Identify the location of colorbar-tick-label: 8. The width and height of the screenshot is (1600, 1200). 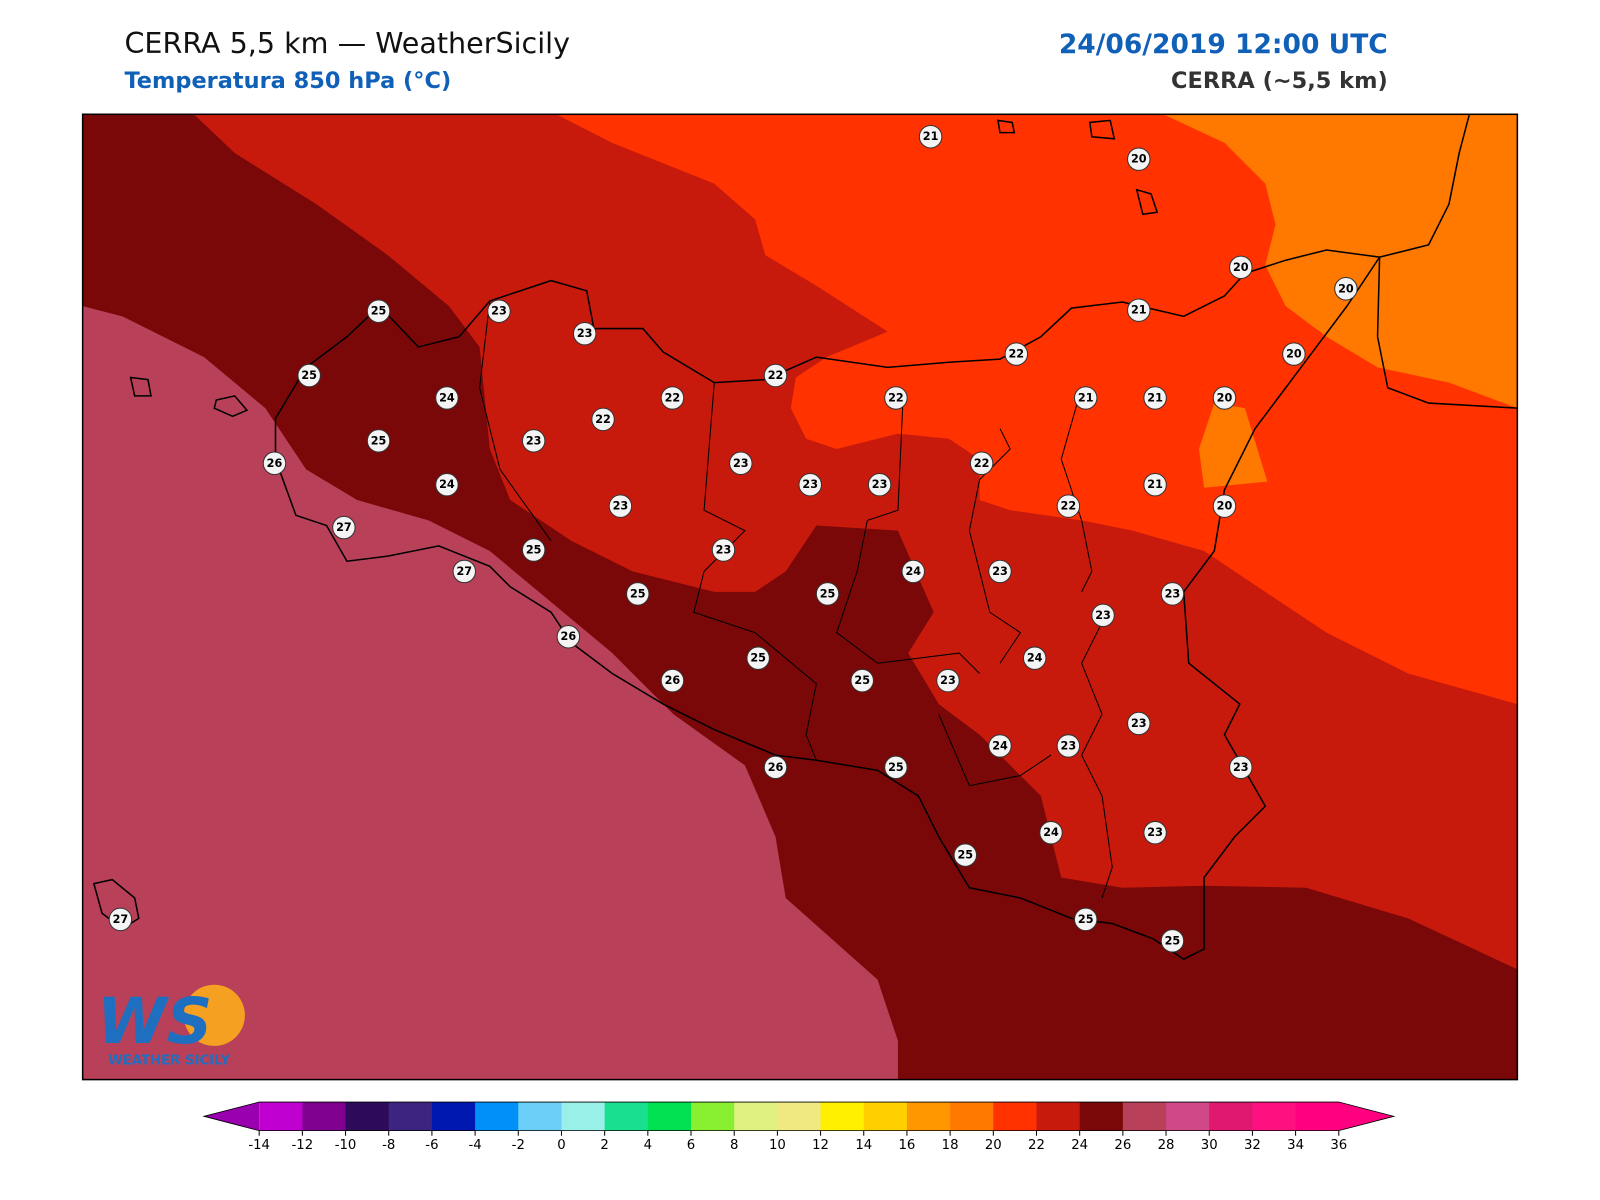
(734, 1145).